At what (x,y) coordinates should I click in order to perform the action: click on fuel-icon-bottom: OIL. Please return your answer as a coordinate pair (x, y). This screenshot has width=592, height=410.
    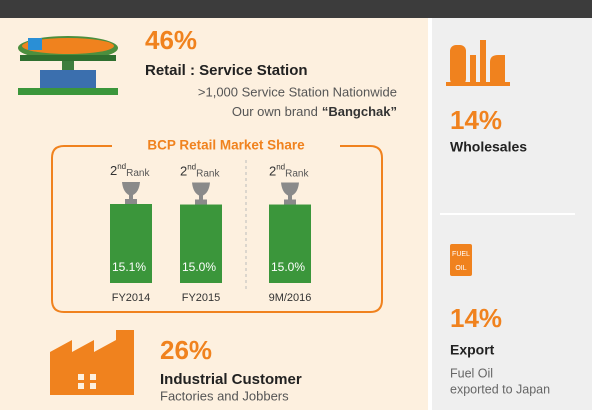
    Looking at the image, I should click on (460, 268).